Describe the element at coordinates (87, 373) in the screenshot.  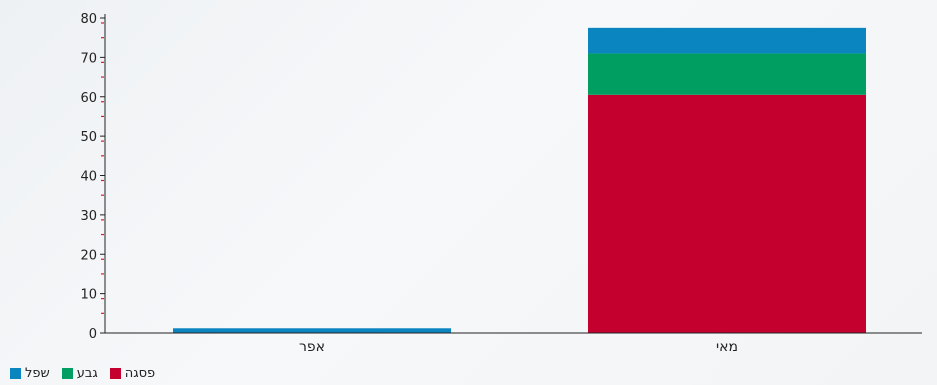
I see `legend-label: גבע` at that location.